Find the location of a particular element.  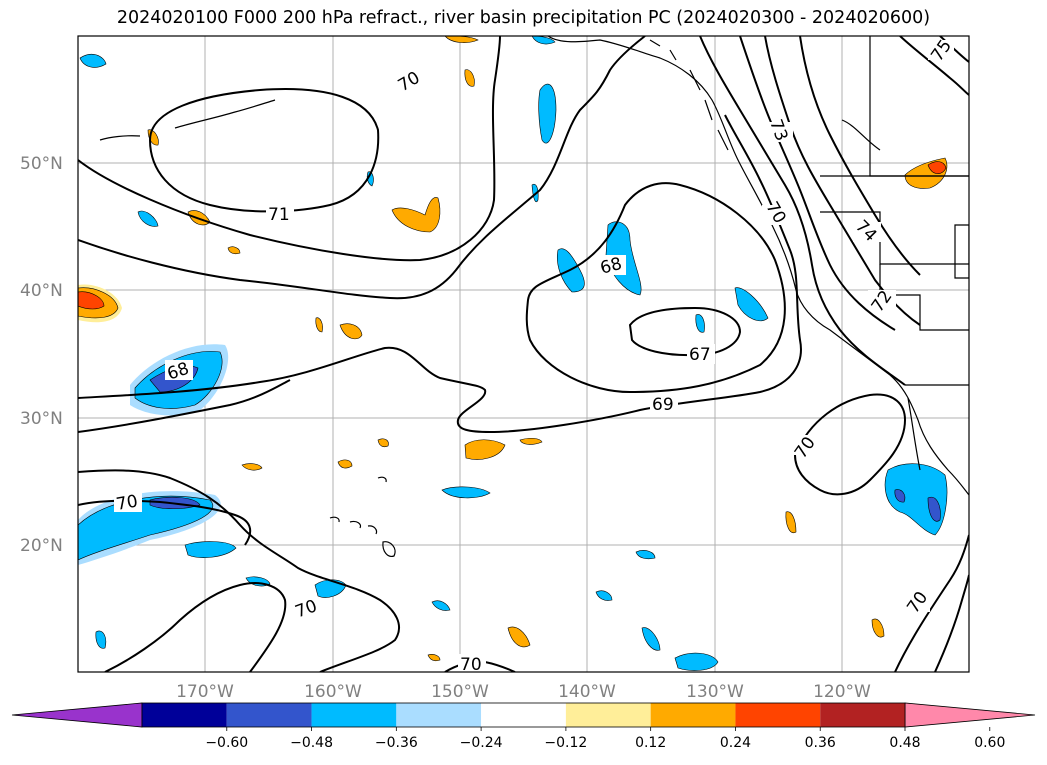

lat-label-20n: 20°N is located at coordinates (41, 546).